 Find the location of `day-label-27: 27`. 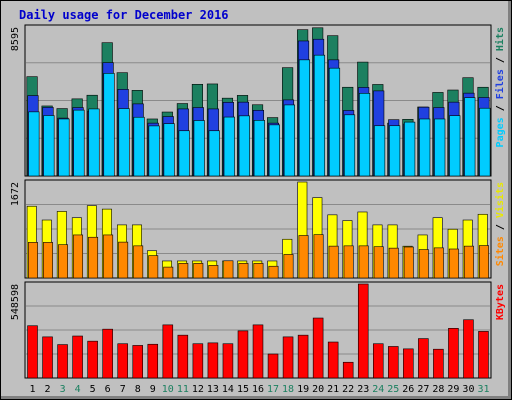

day-label-27: 27 is located at coordinates (423, 389).